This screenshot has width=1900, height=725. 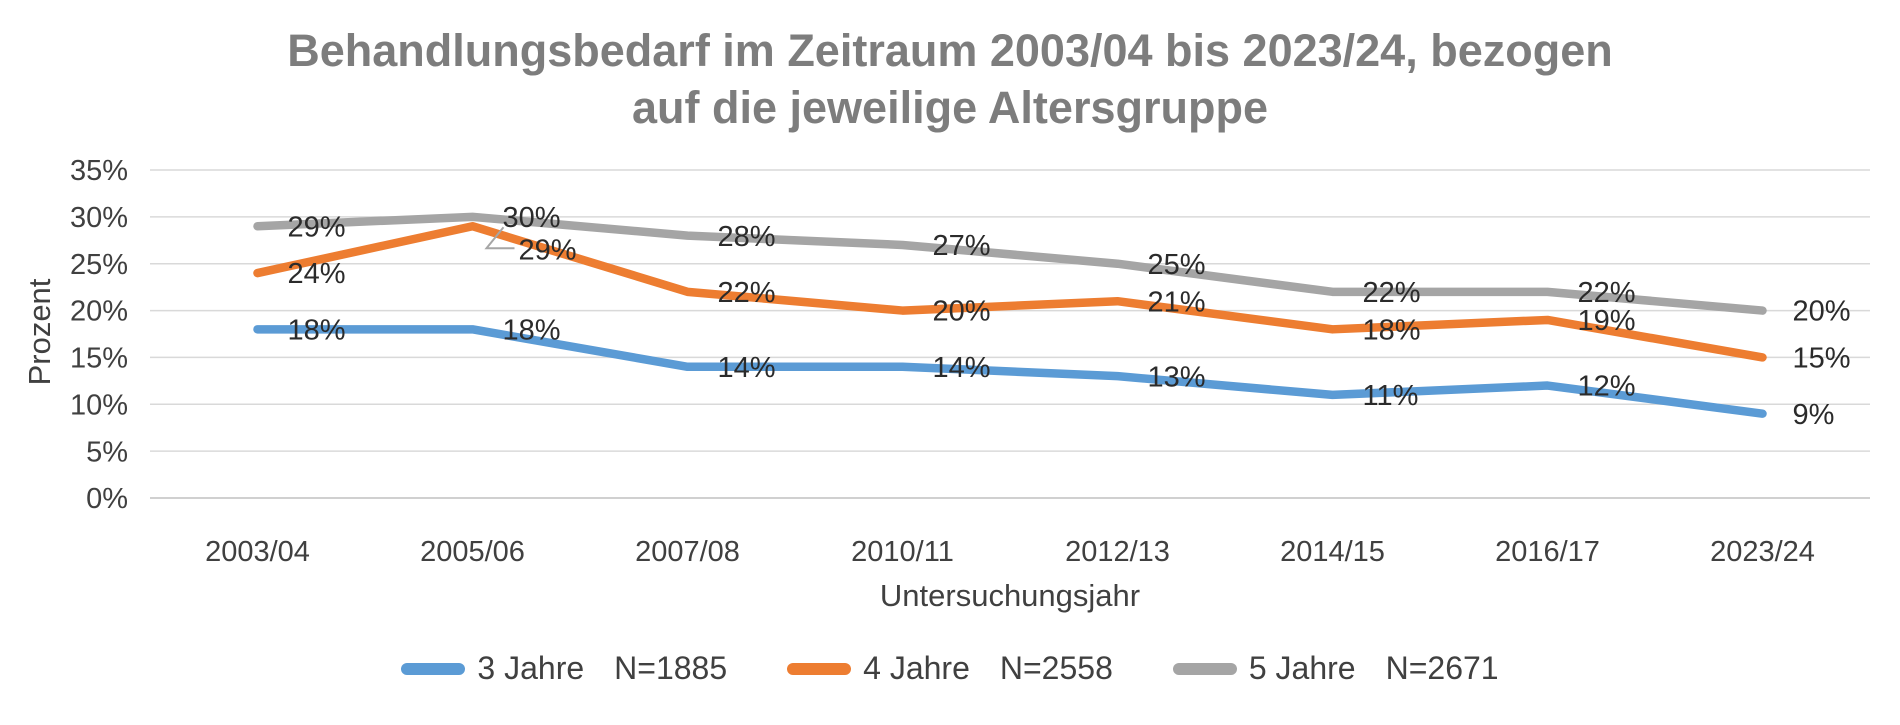 I want to click on x-tick-label: 2003/04, so click(x=257, y=552).